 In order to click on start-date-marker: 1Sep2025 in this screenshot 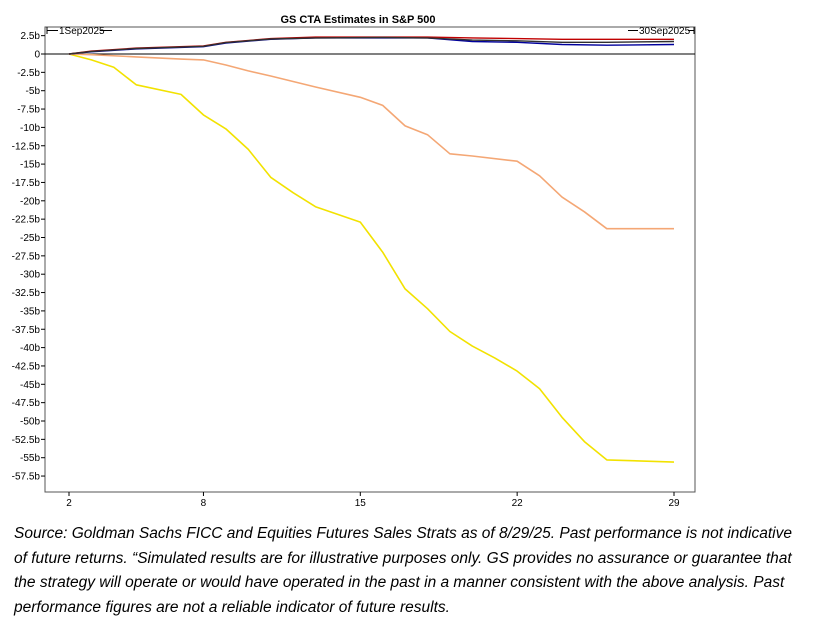, I will do `click(79, 31)`.